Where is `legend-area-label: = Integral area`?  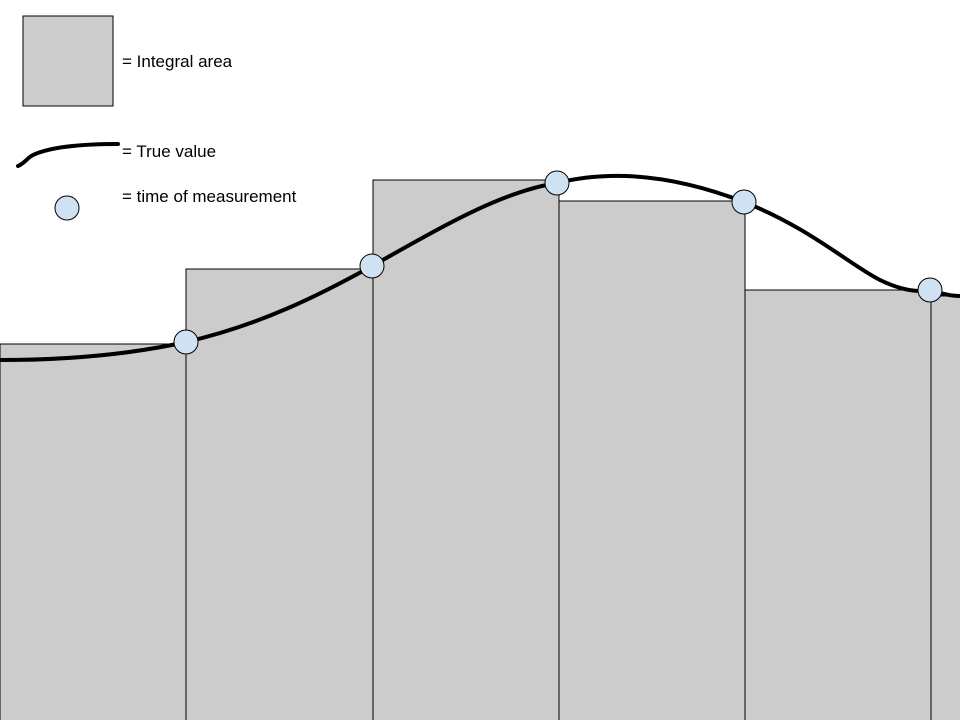 legend-area-label: = Integral area is located at coordinates (177, 61).